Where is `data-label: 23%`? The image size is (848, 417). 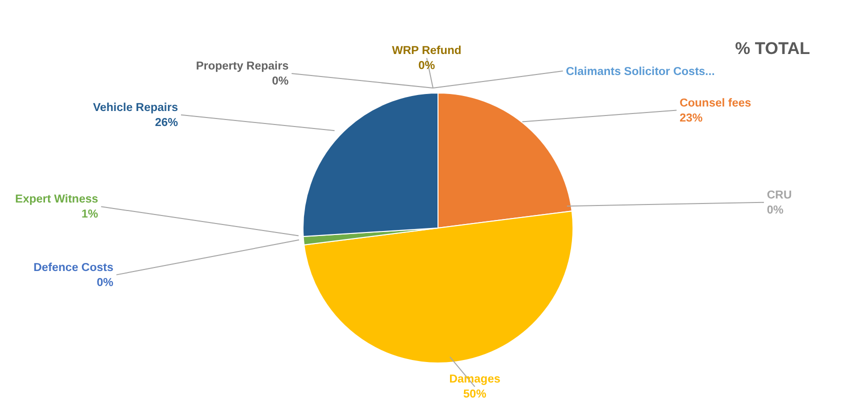
data-label: 23% is located at coordinates (691, 118).